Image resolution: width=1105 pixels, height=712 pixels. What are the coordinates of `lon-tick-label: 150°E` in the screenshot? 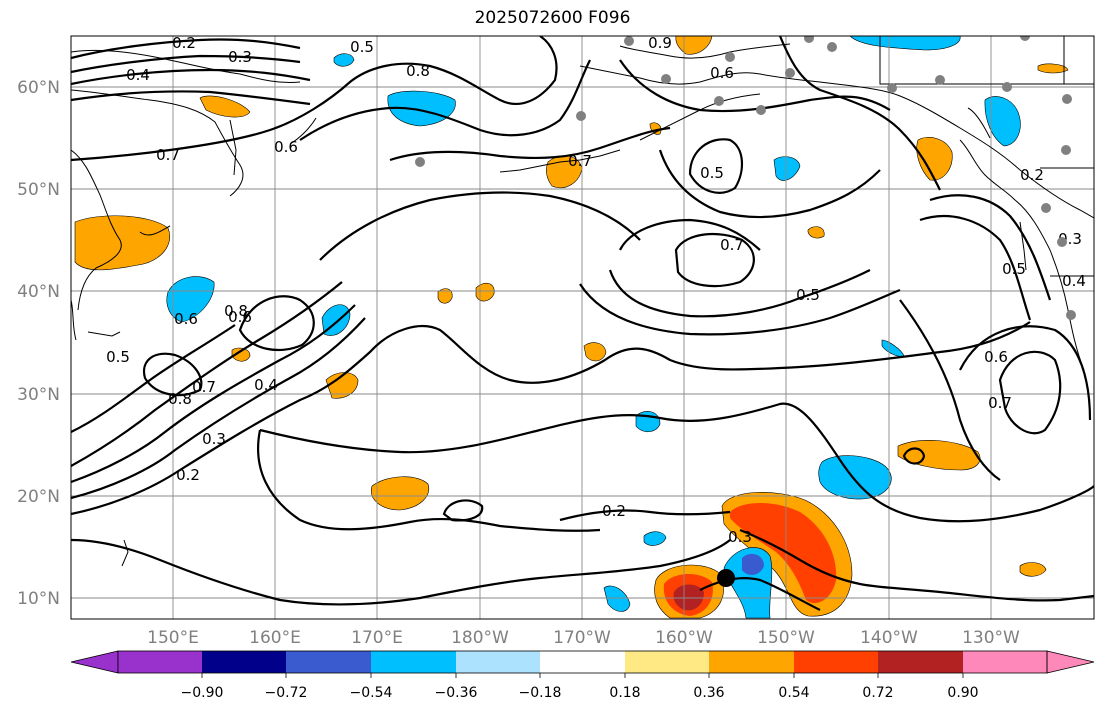 It's located at (173, 638).